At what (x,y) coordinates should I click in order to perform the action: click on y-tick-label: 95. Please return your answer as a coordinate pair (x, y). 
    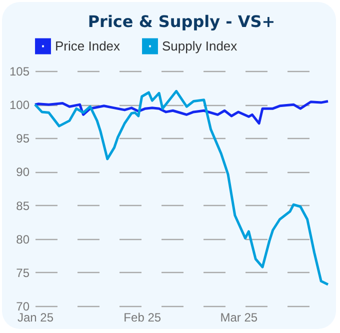
    Looking at the image, I should click on (23, 139).